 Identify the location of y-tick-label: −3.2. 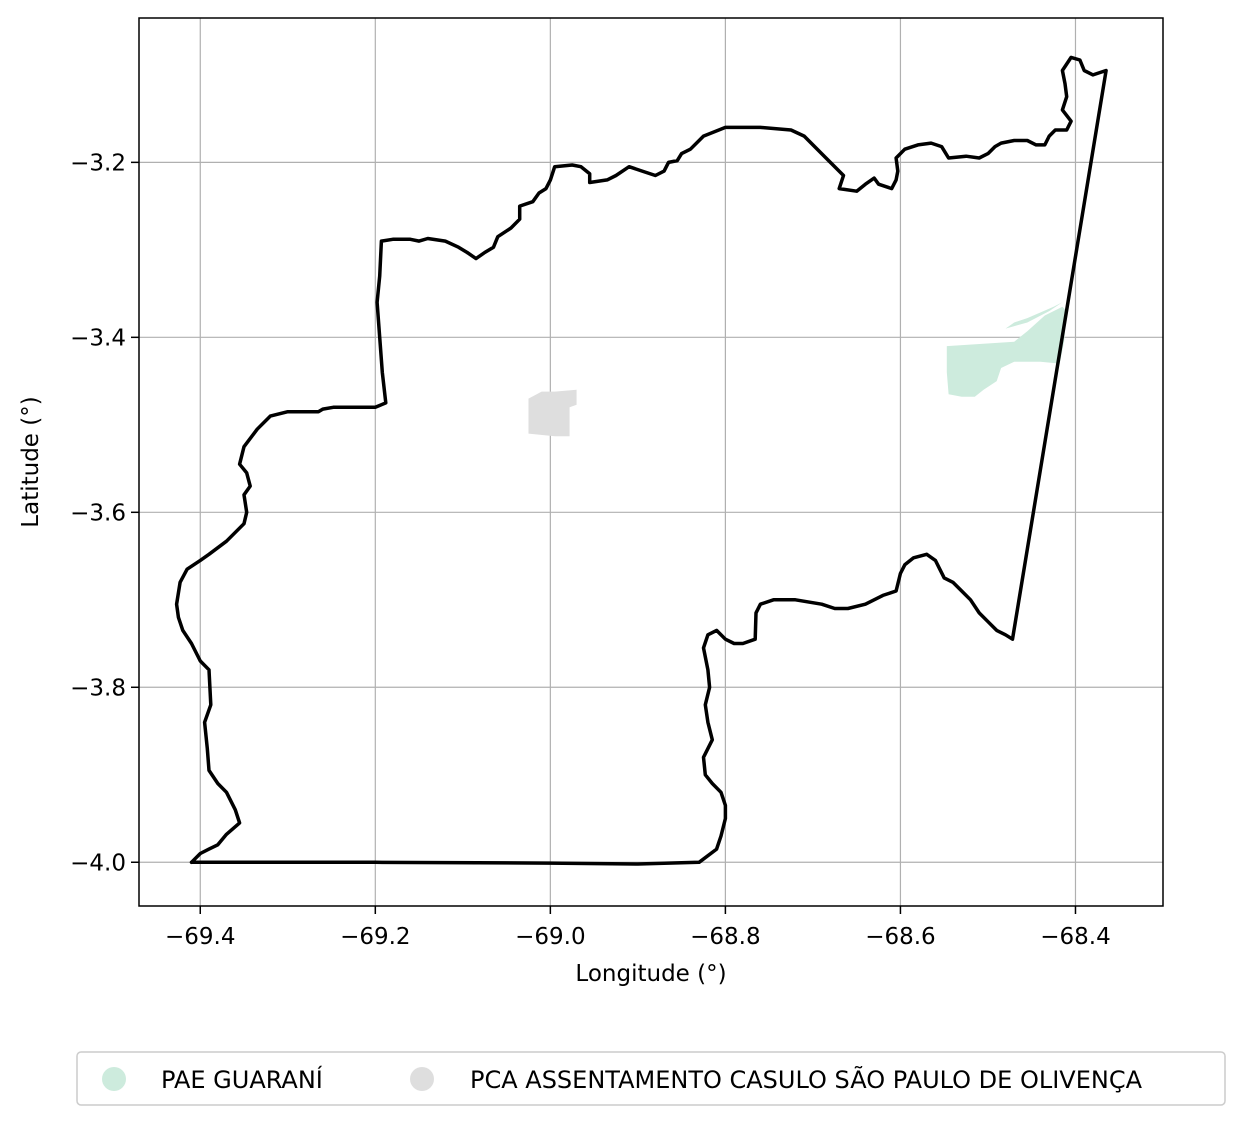
(98, 163).